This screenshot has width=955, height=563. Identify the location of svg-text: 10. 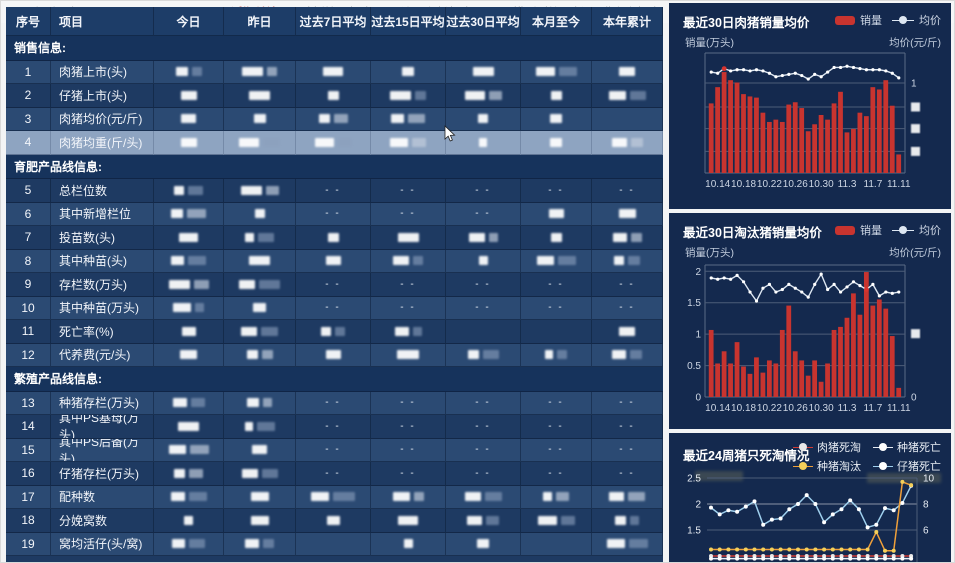
(929, 479).